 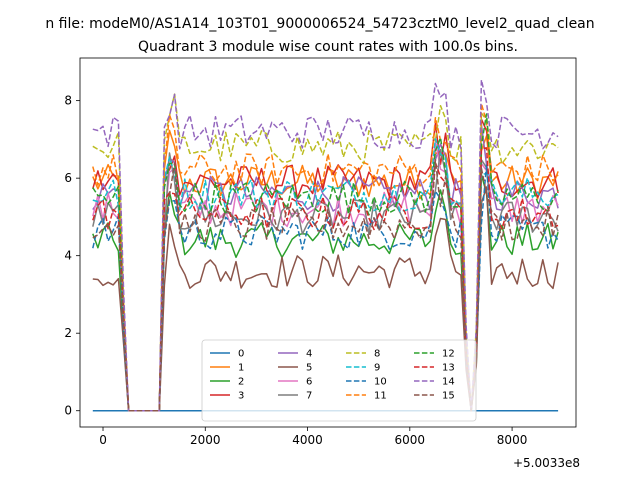 I want to click on y-tick-label: 6, so click(x=68, y=178).